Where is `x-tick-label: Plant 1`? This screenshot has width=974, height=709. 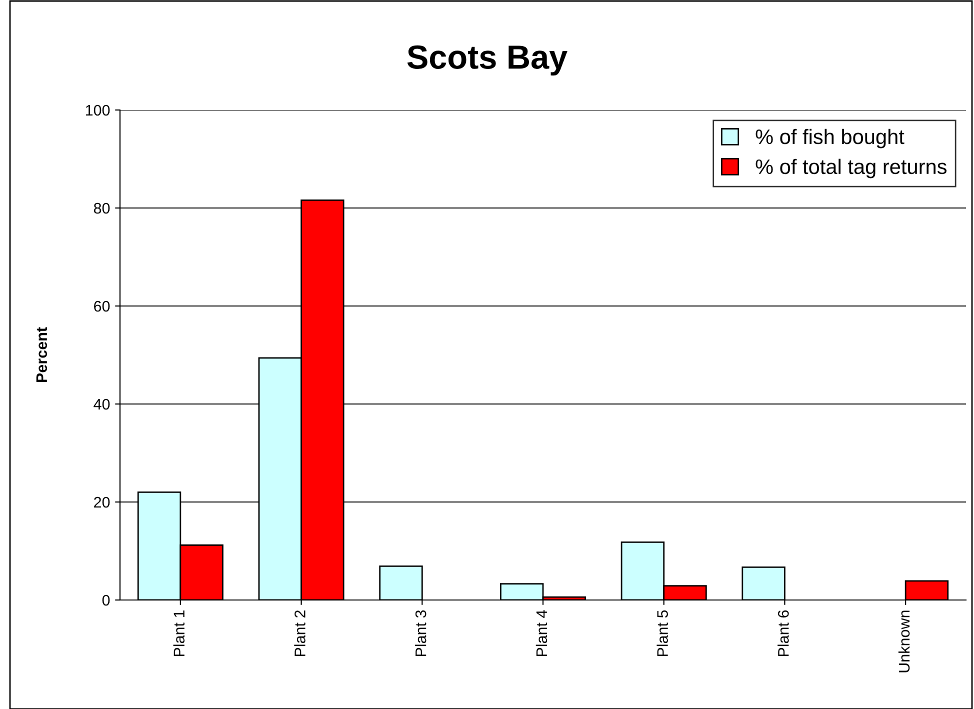
x-tick-label: Plant 1 is located at coordinates (179, 633).